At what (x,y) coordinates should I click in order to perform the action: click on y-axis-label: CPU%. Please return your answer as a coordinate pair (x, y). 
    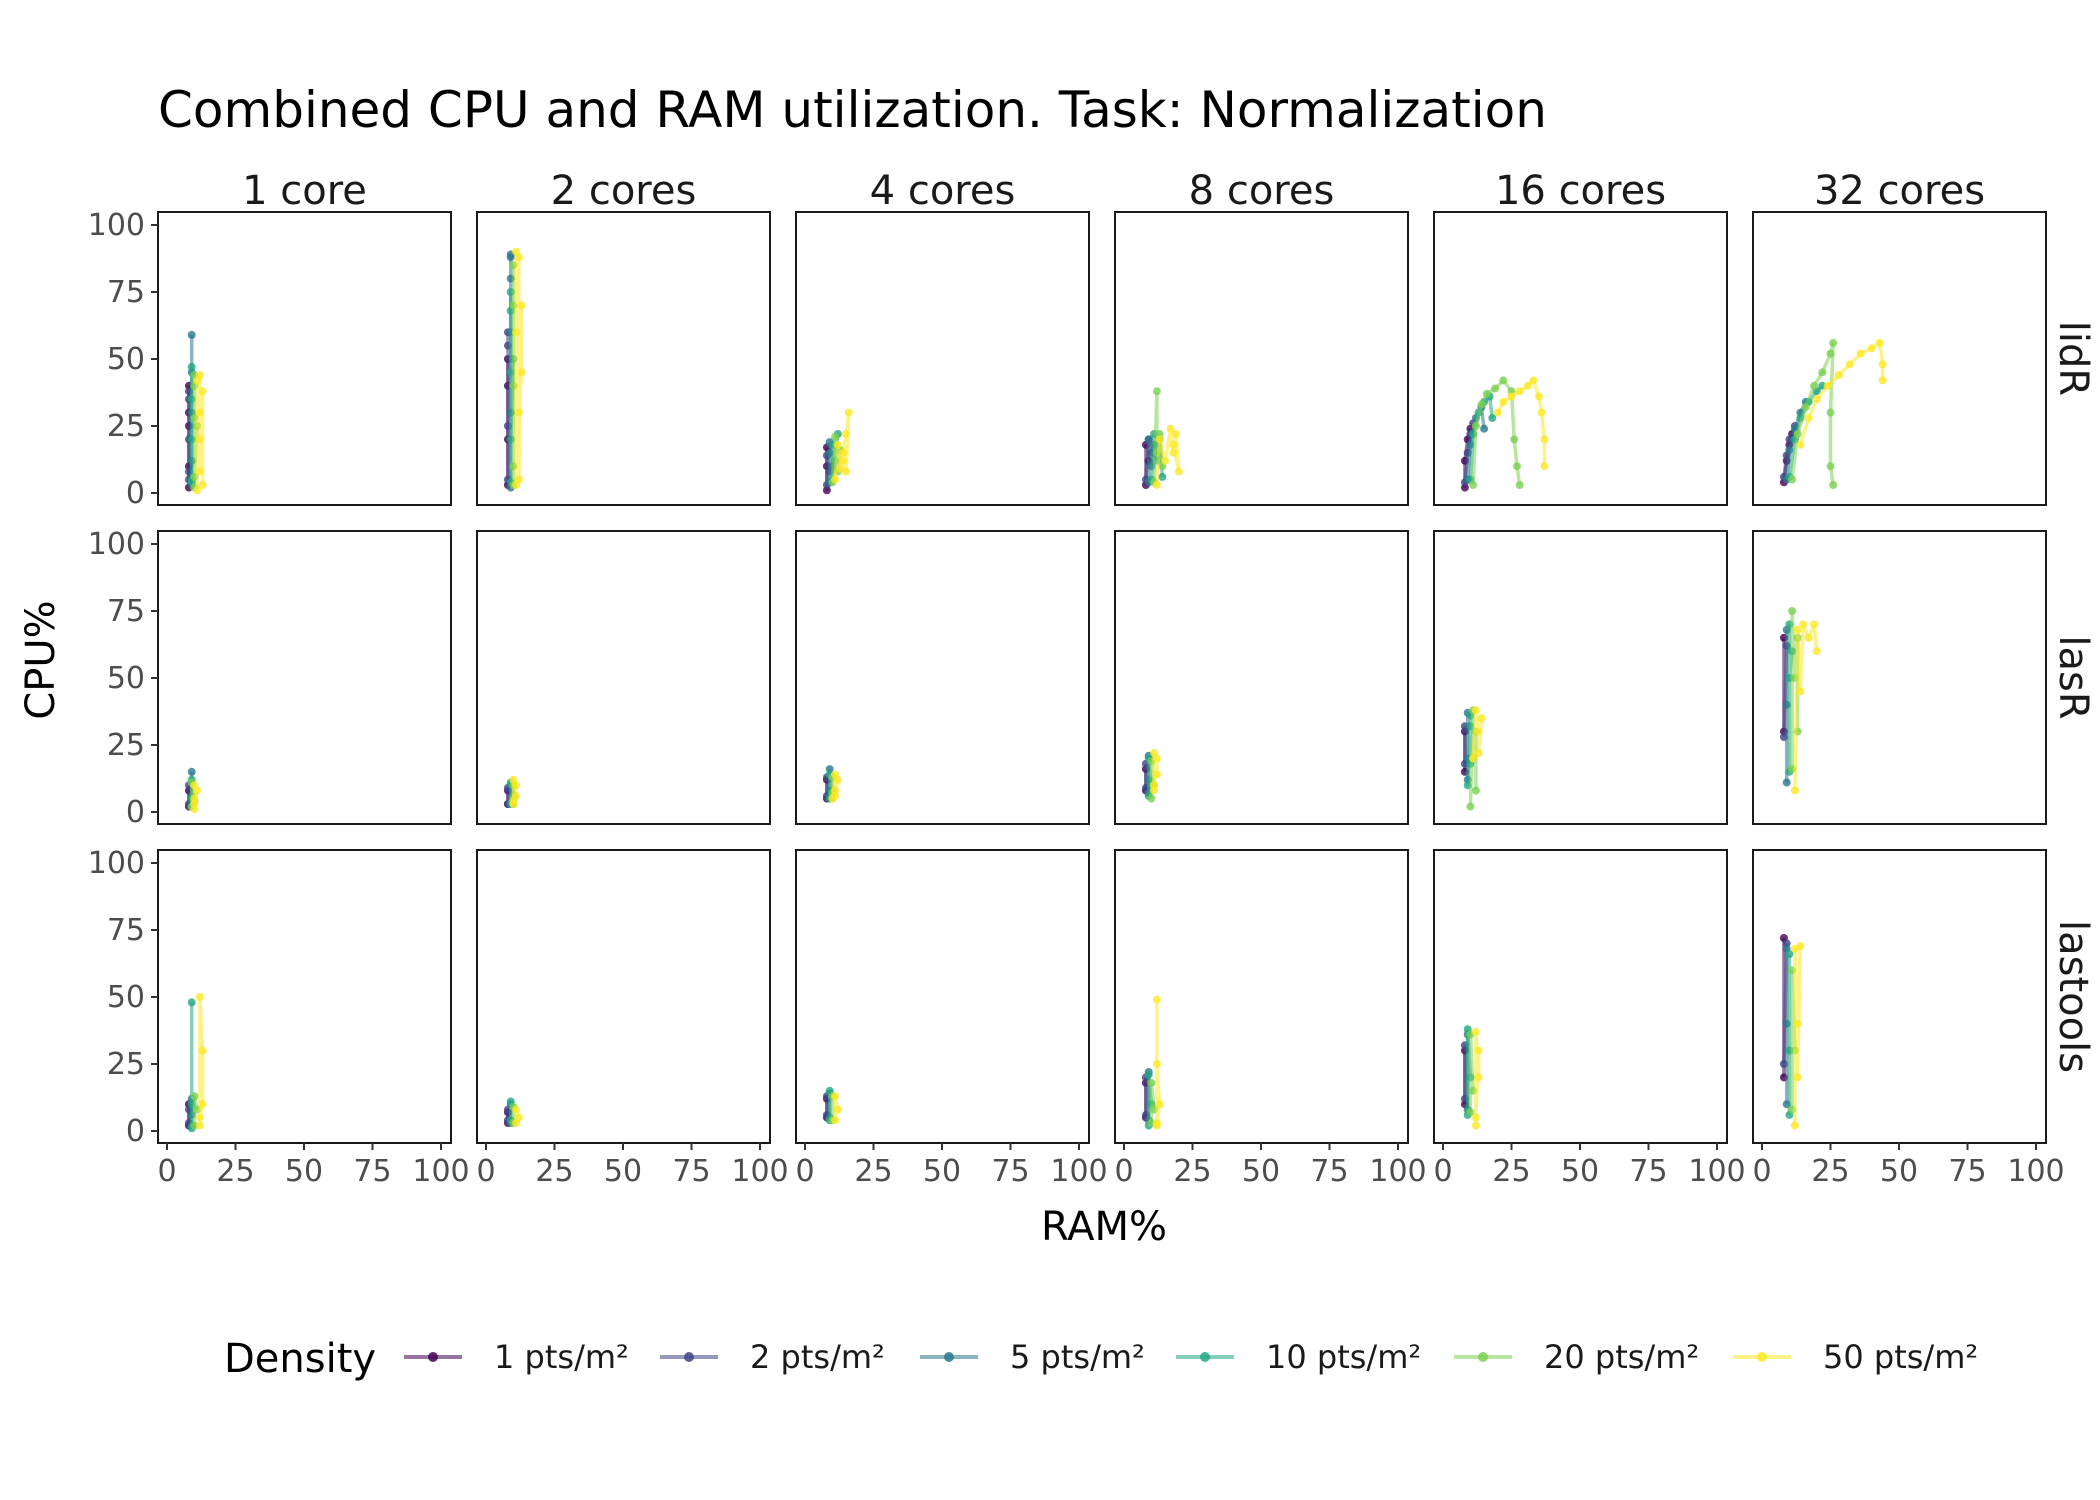
    Looking at the image, I should click on (41, 659).